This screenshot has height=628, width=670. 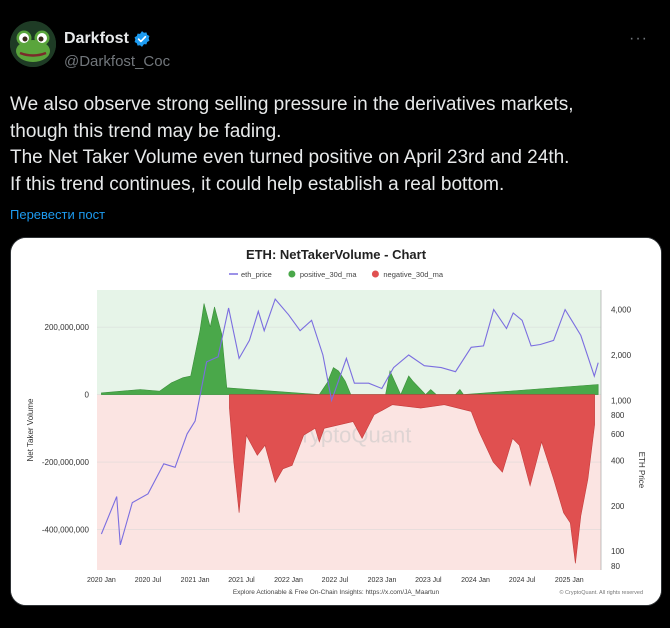 What do you see at coordinates (66, 530) in the screenshot?
I see `left-tick-label: -400,000,000` at bounding box center [66, 530].